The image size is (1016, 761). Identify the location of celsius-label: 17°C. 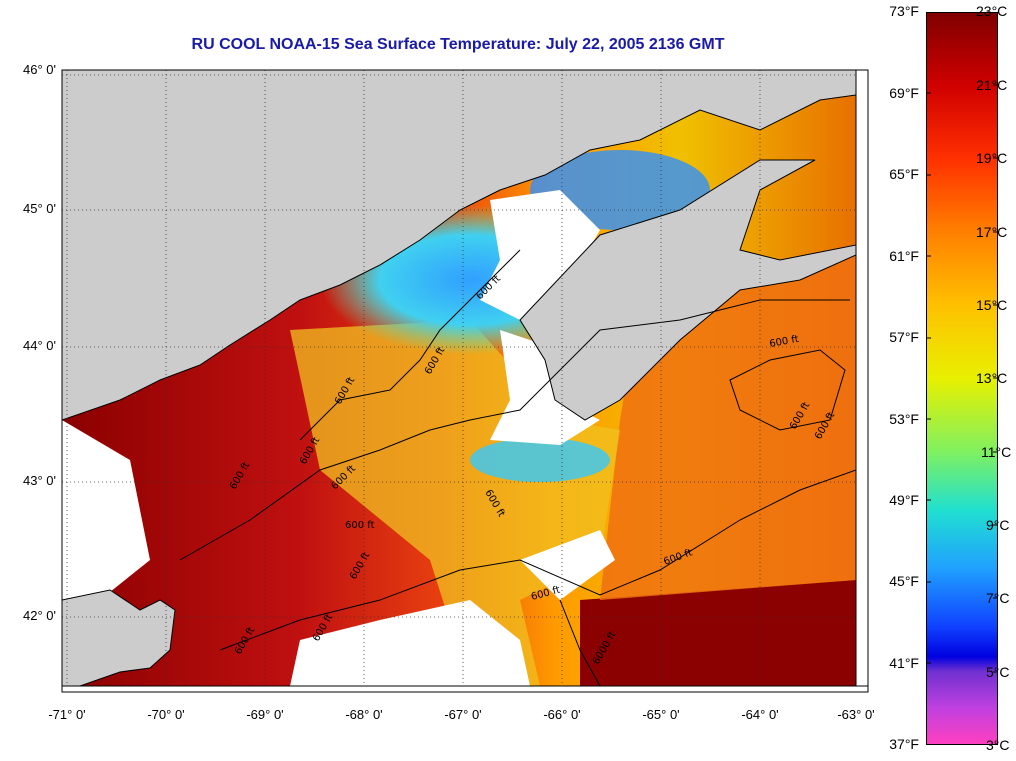
(992, 232).